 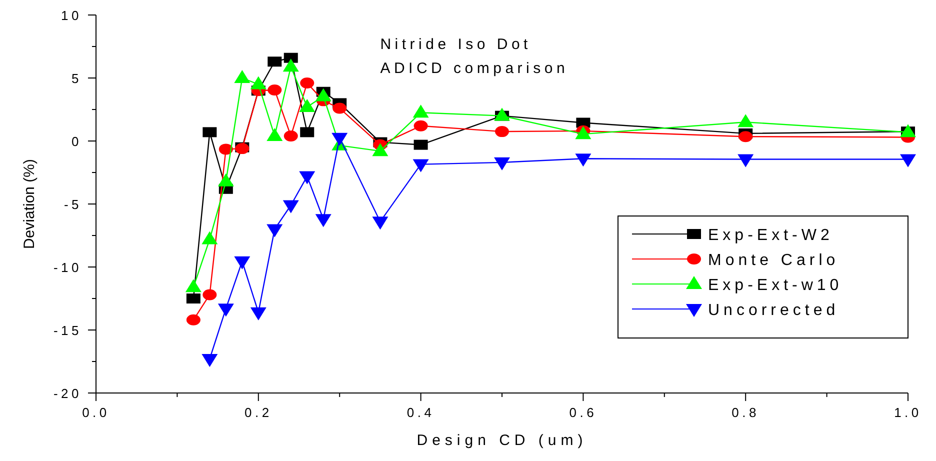 What do you see at coordinates (746, 412) in the screenshot?
I see `x-tick-label: 0.8` at bounding box center [746, 412].